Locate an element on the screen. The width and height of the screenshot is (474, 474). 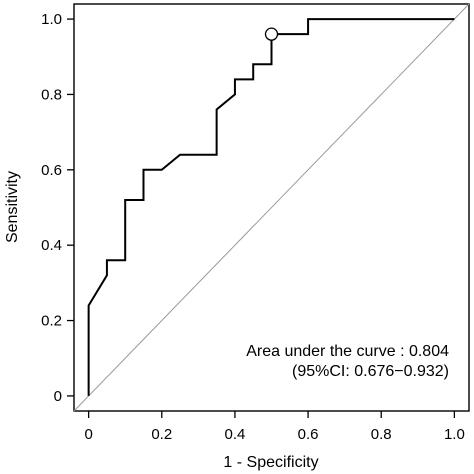
y-tick-label: 0.6 is located at coordinates (51, 170).